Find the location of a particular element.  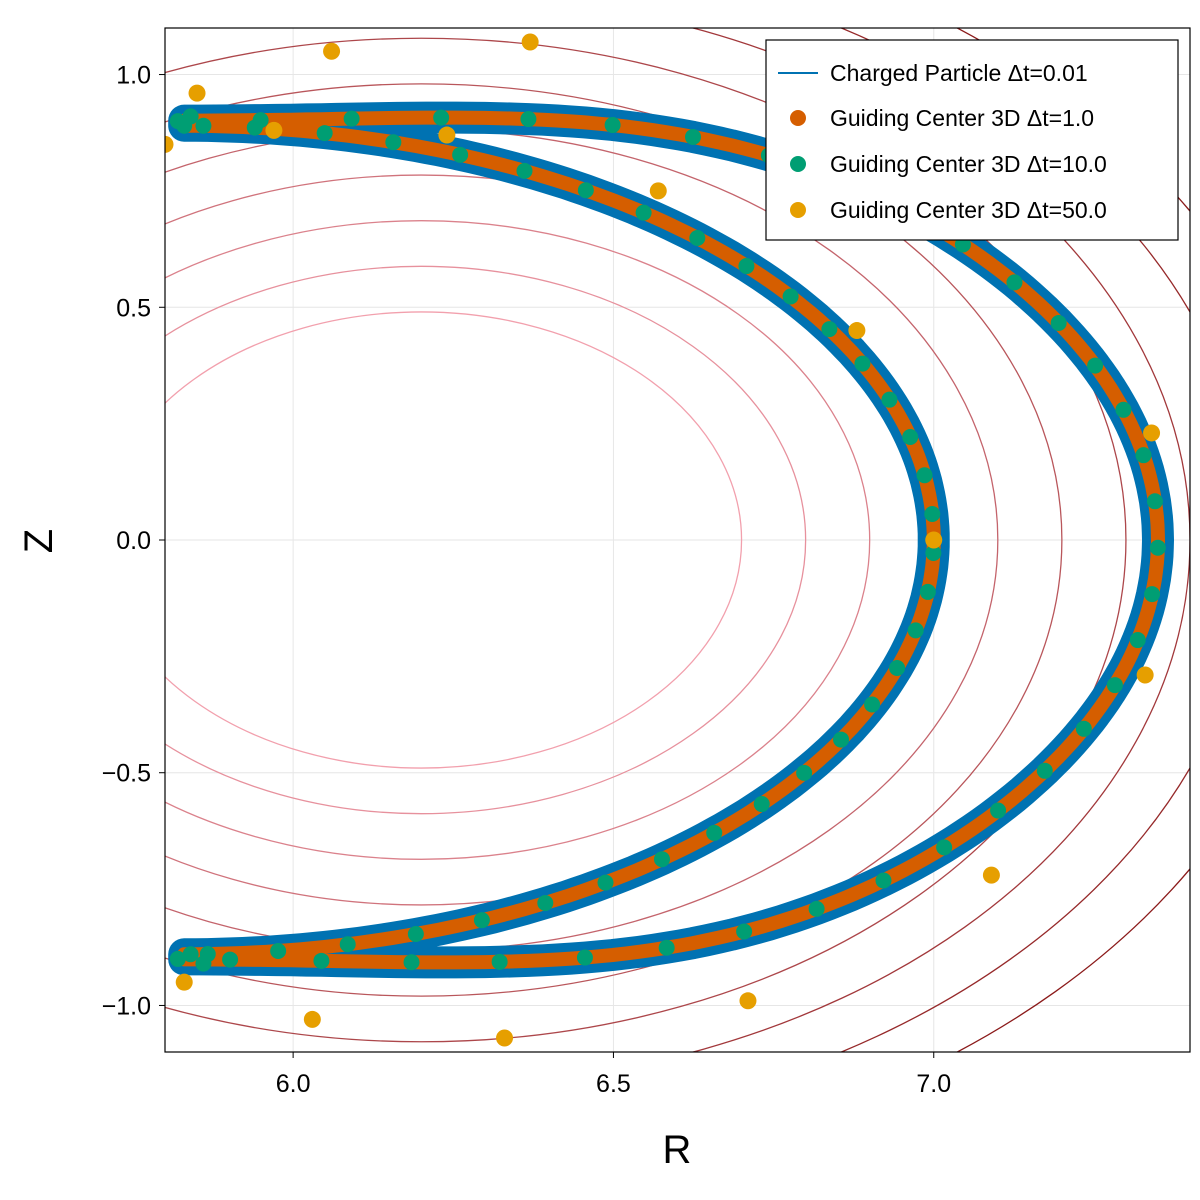

y-axis-title: Z is located at coordinates (39, 541).